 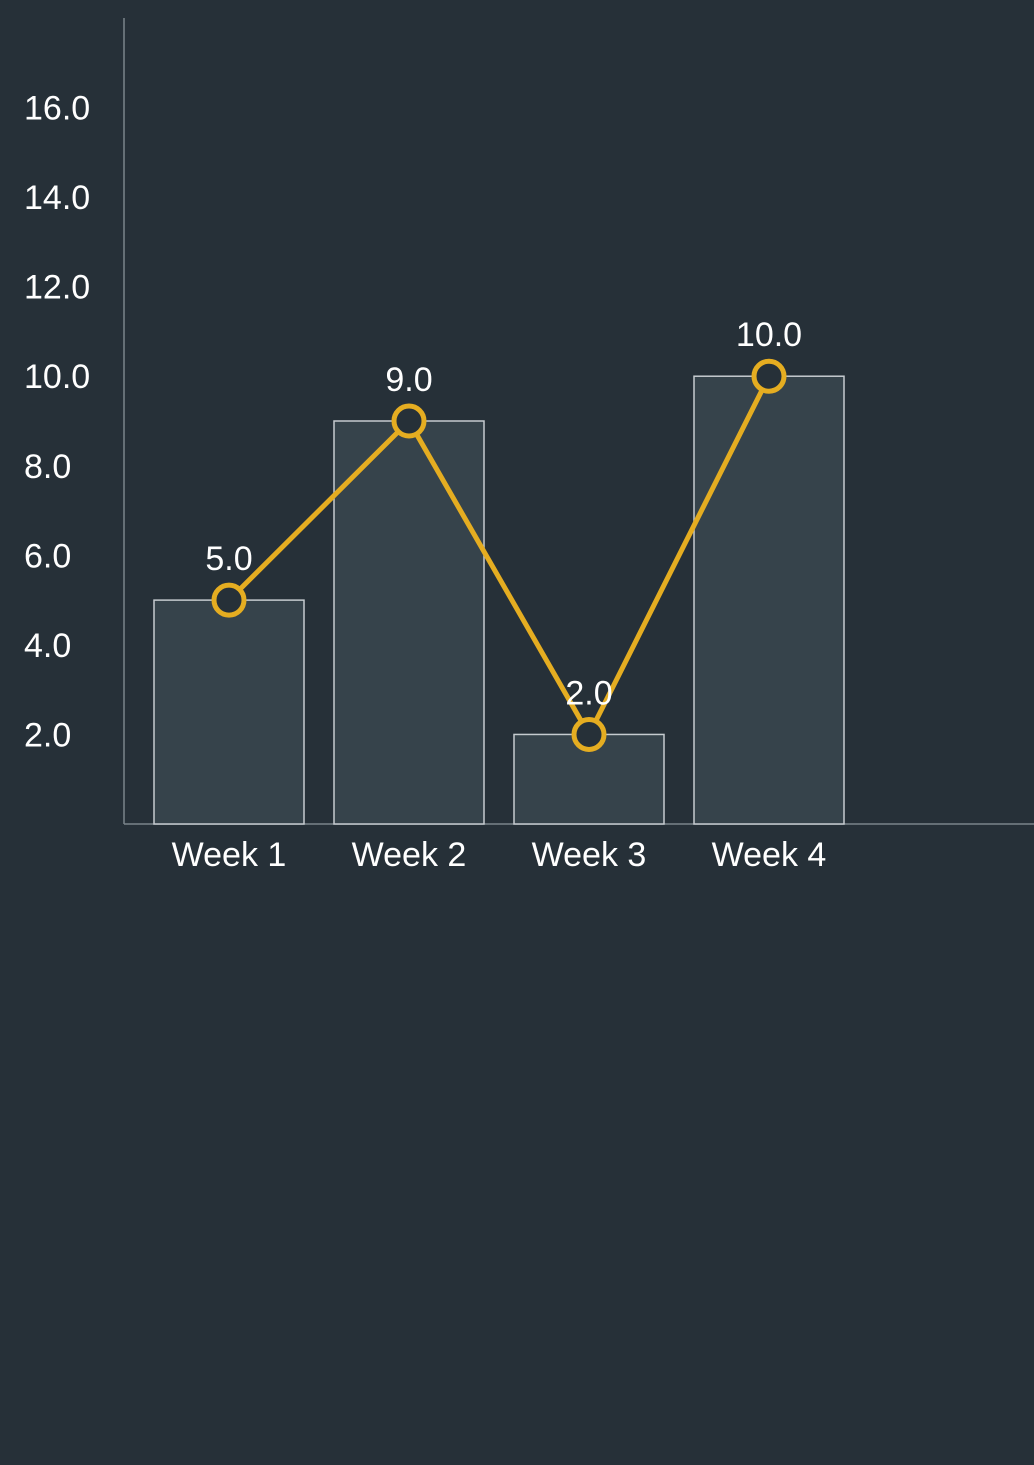 I want to click on x-tick-labels: Week 1 Week 2 Week 3 Week 4, so click(x=499, y=855).